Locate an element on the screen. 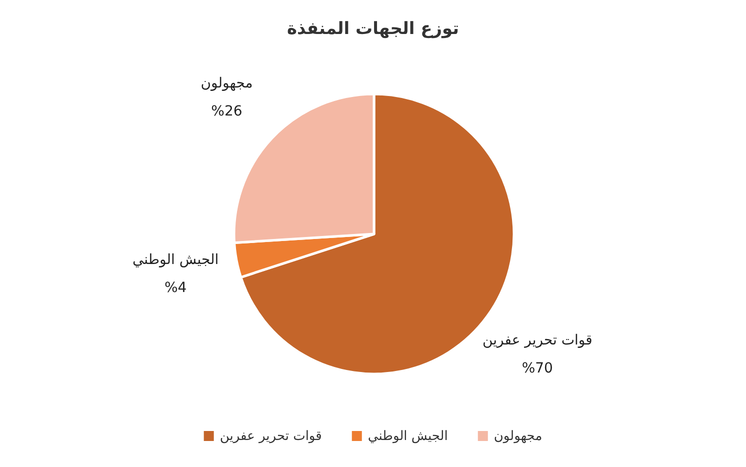 This screenshot has height=467, width=746. slice-label: قوات تحرير عفرين is located at coordinates (537, 340).